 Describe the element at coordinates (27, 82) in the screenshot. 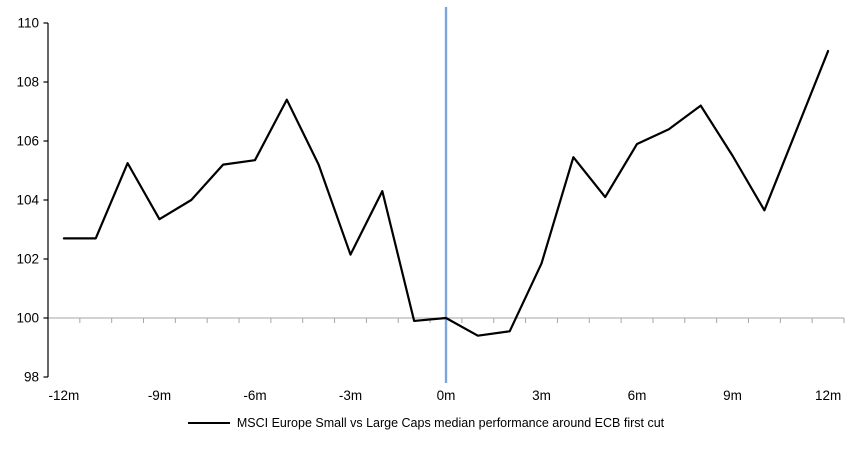

I see `y-axis-tick-label: 108` at that location.